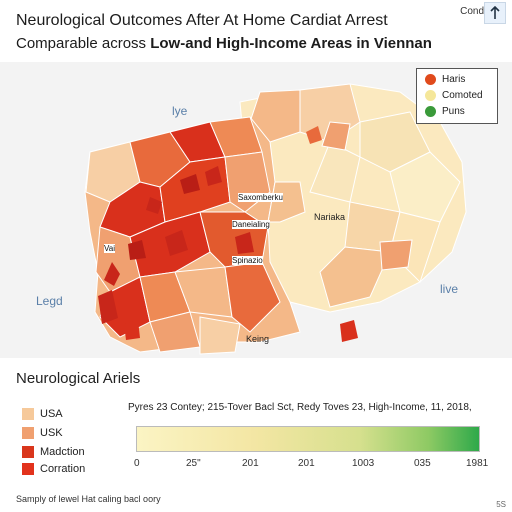  Describe the element at coordinates (477, 463) in the screenshot. I see `scale-tick: 1981` at that location.